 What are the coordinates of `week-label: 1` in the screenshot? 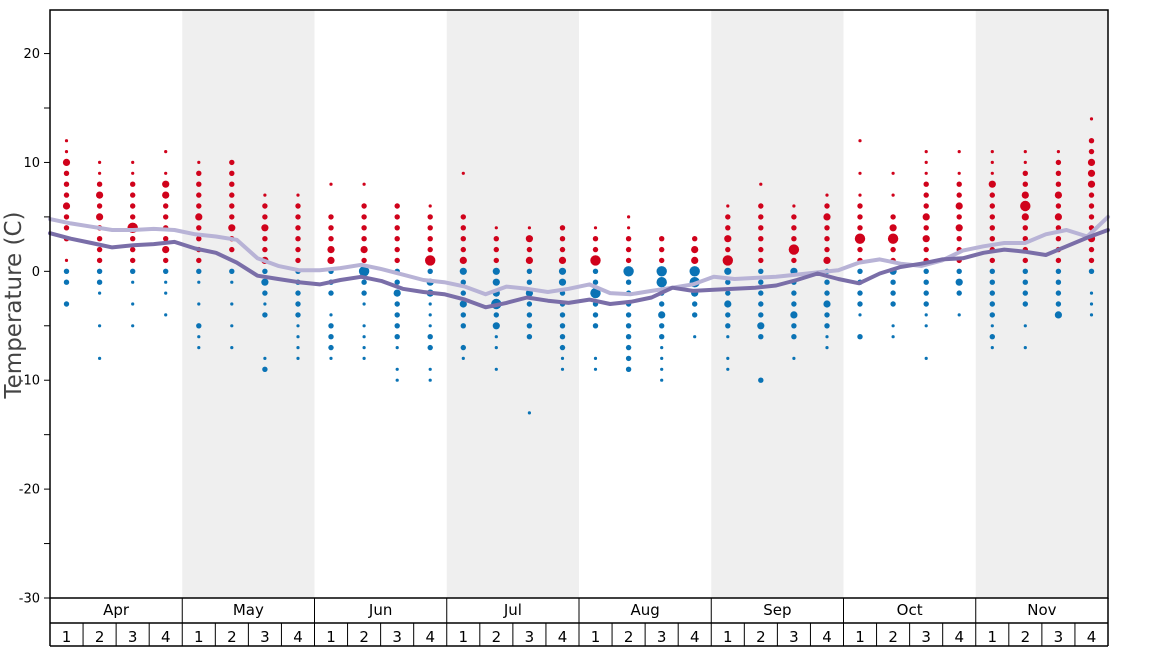 It's located at (67, 637).